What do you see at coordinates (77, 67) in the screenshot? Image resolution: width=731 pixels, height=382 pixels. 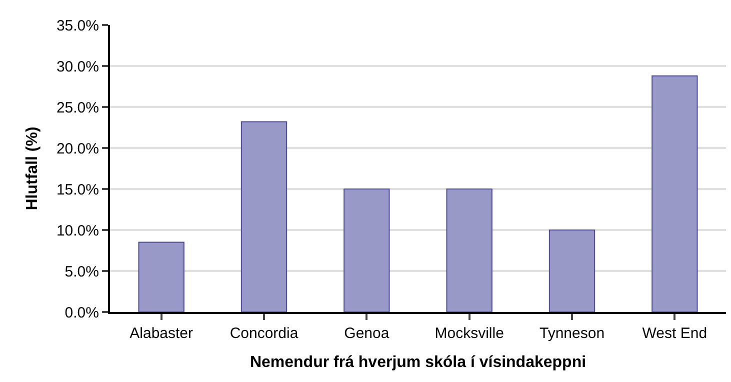 I see `y-tick-label: 30.0%` at bounding box center [77, 67].